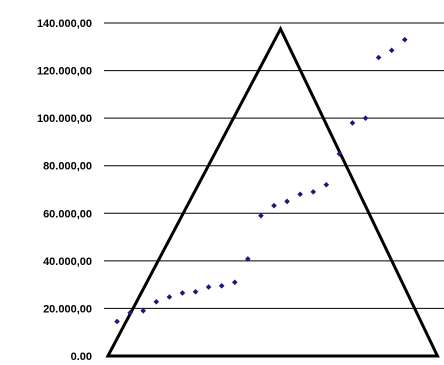 This screenshot has height=365, width=444. What do you see at coordinates (67, 167) in the screenshot?
I see `y-tick-label: 80.000,00` at bounding box center [67, 167].